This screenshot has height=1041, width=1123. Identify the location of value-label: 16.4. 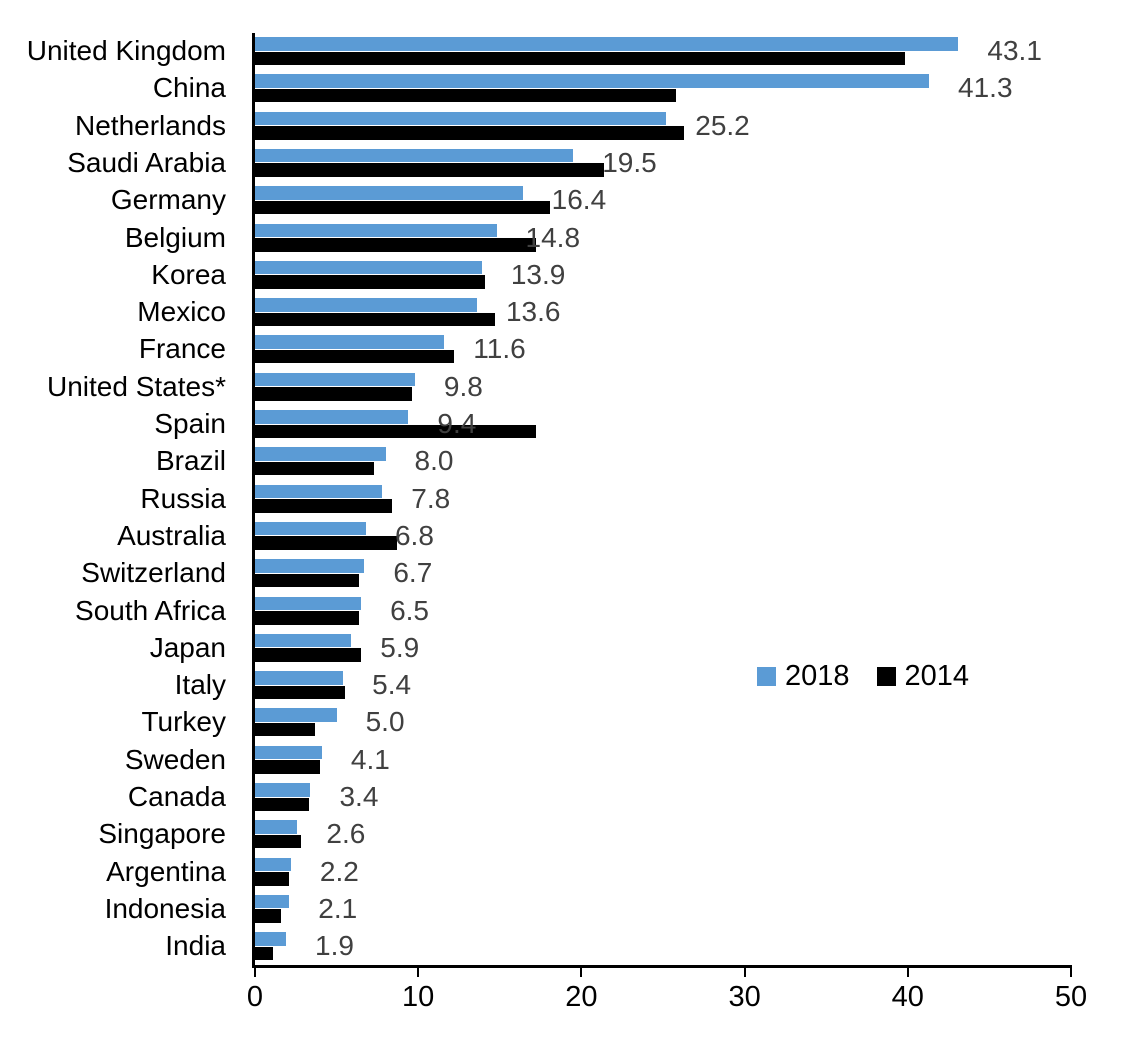
(579, 200).